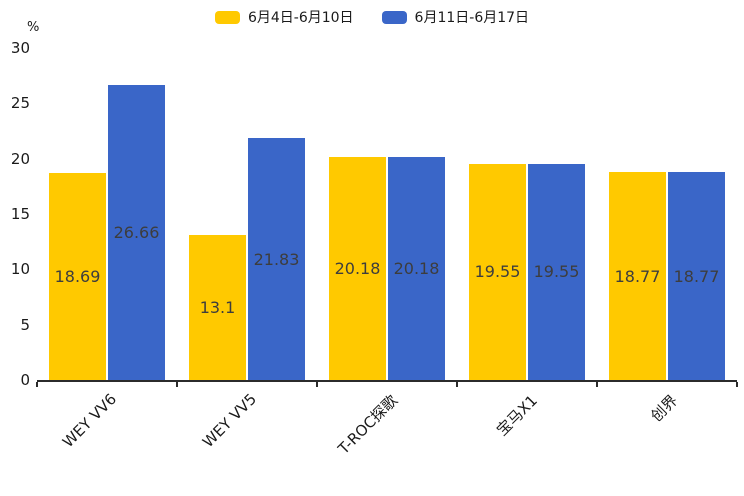  Describe the element at coordinates (20, 269) in the screenshot. I see `y-tick-label: 10` at that location.